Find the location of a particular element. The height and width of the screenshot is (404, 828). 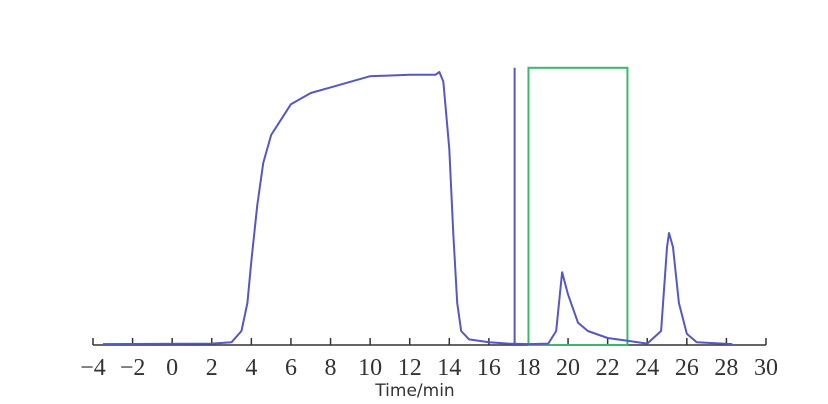

x-tick-label: 30 is located at coordinates (766, 368).